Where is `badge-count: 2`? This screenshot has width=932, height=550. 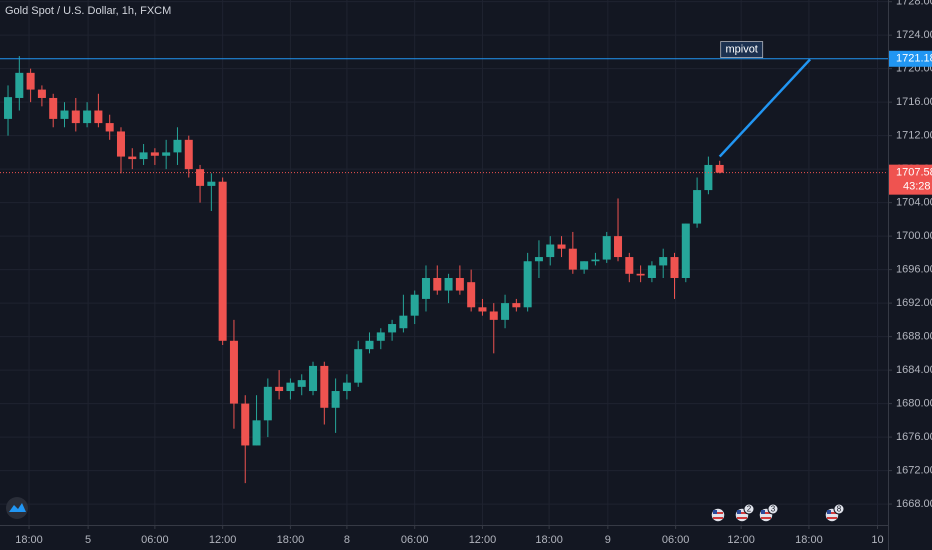 badge-count: 2 is located at coordinates (749, 509).